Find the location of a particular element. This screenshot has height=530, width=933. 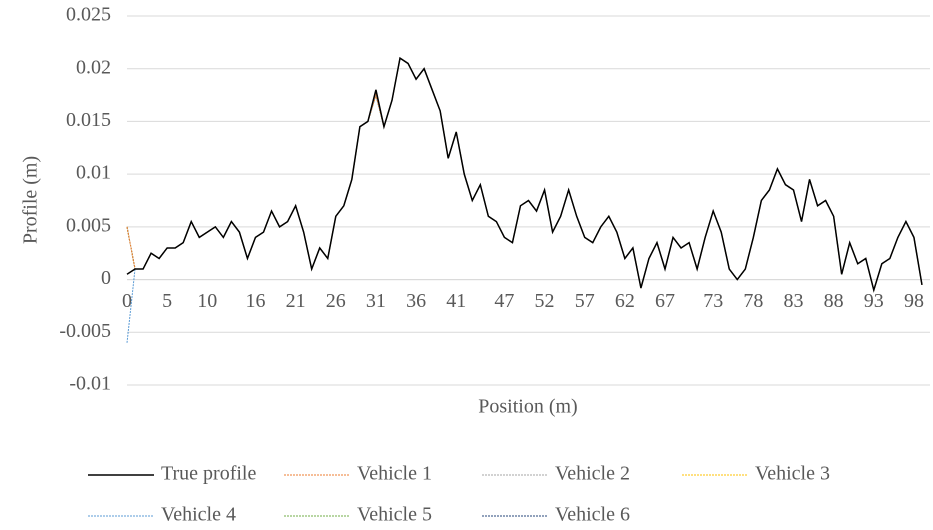

x-tick-label: 47 is located at coordinates (504, 301).